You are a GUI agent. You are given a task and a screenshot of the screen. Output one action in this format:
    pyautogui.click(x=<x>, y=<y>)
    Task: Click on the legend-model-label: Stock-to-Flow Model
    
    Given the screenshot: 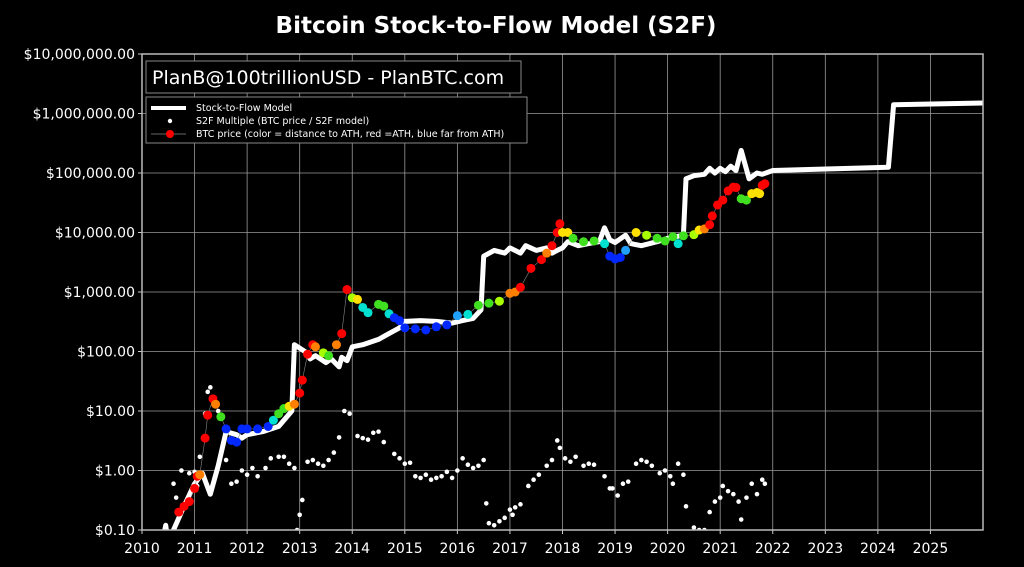 What is the action you would take?
    pyautogui.click(x=244, y=108)
    